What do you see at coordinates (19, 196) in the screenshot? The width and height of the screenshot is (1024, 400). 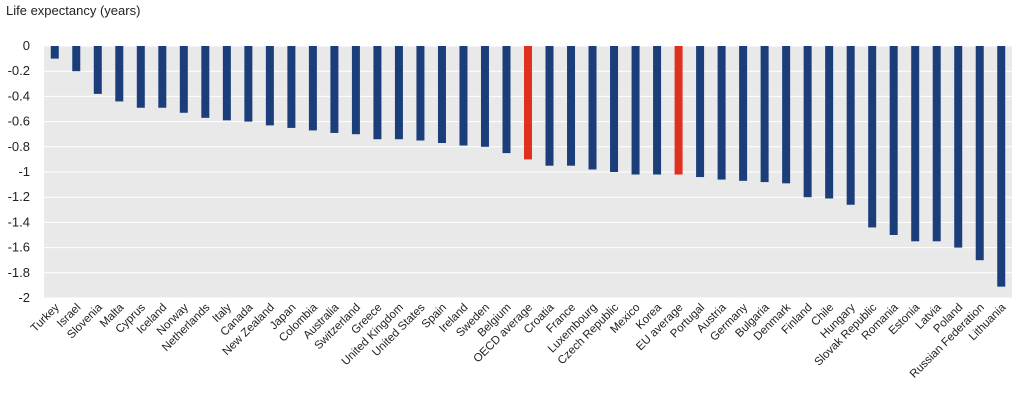 I see `y-tick-label: -1.2` at bounding box center [19, 196].